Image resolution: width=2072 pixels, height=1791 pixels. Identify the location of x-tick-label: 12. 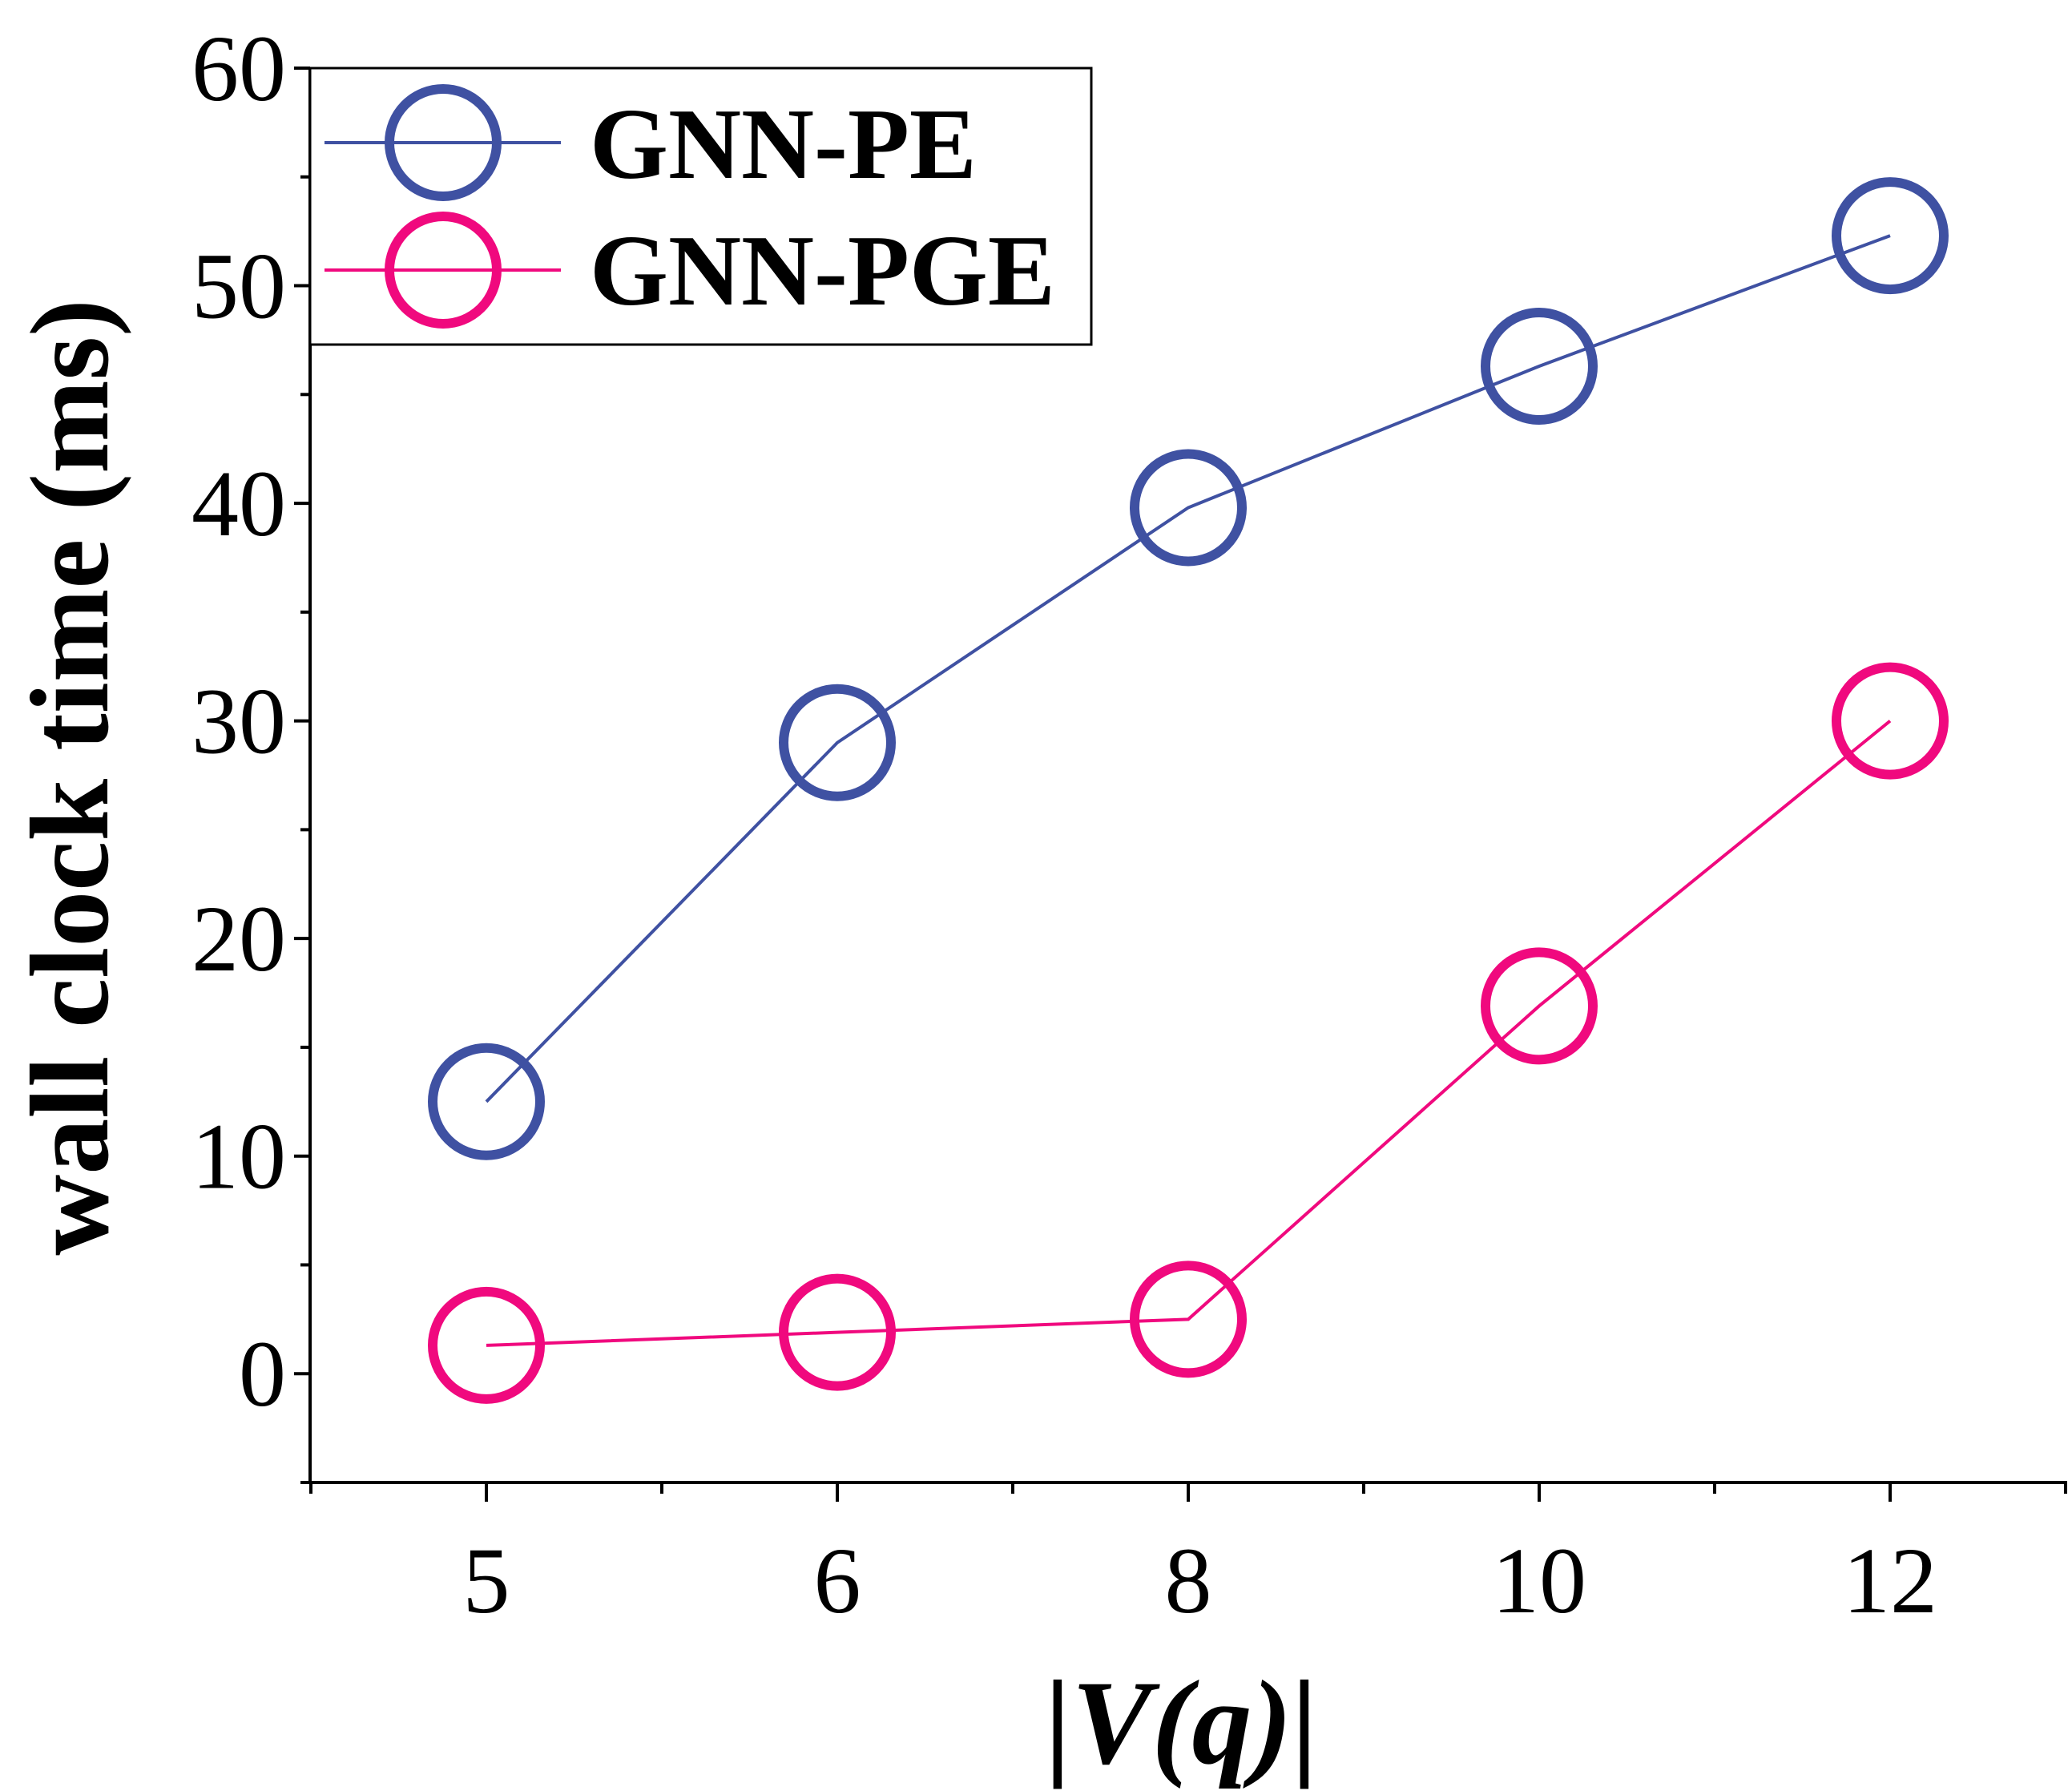
(1890, 1580).